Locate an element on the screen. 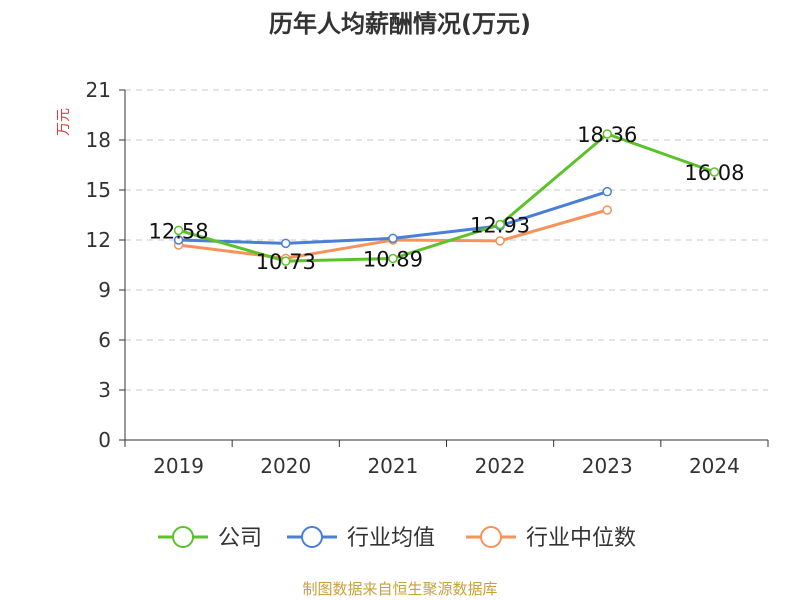 This screenshot has width=800, height=600. source-footer: 制图数据来自恒生聚源数据库 is located at coordinates (400, 589).